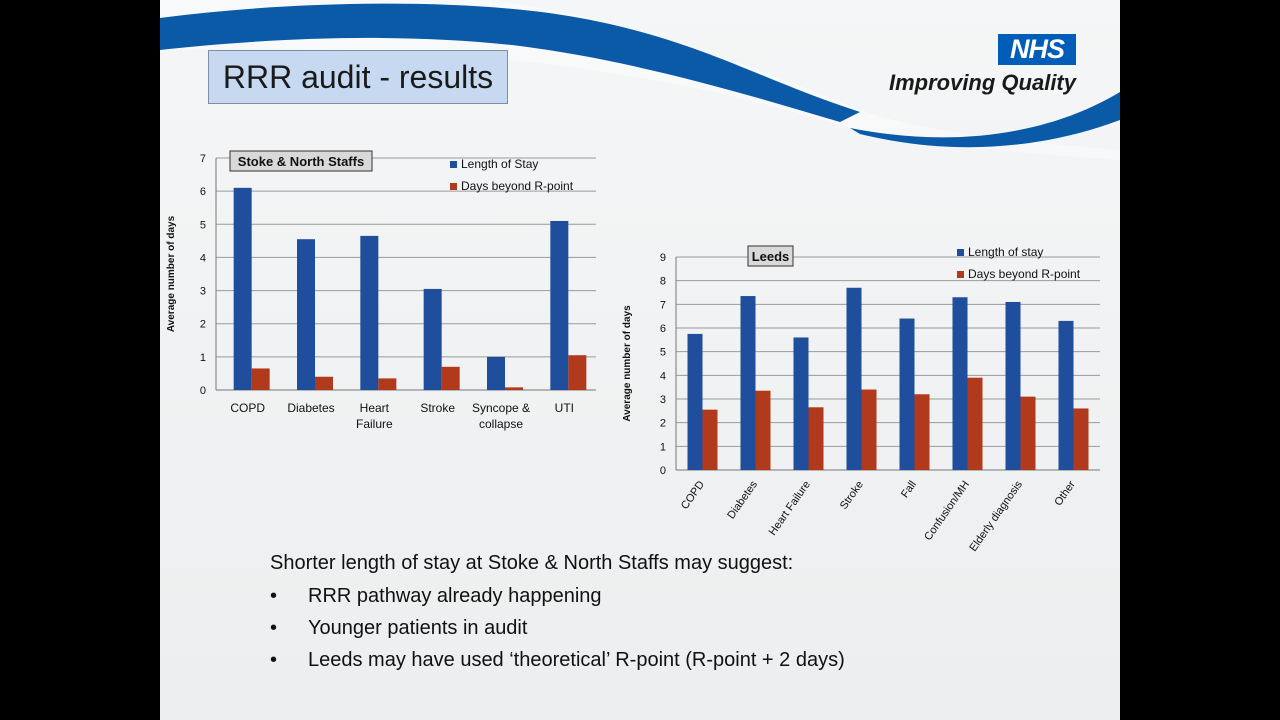  I want to click on chart-title: Stoke & North Staffs, so click(301, 161).